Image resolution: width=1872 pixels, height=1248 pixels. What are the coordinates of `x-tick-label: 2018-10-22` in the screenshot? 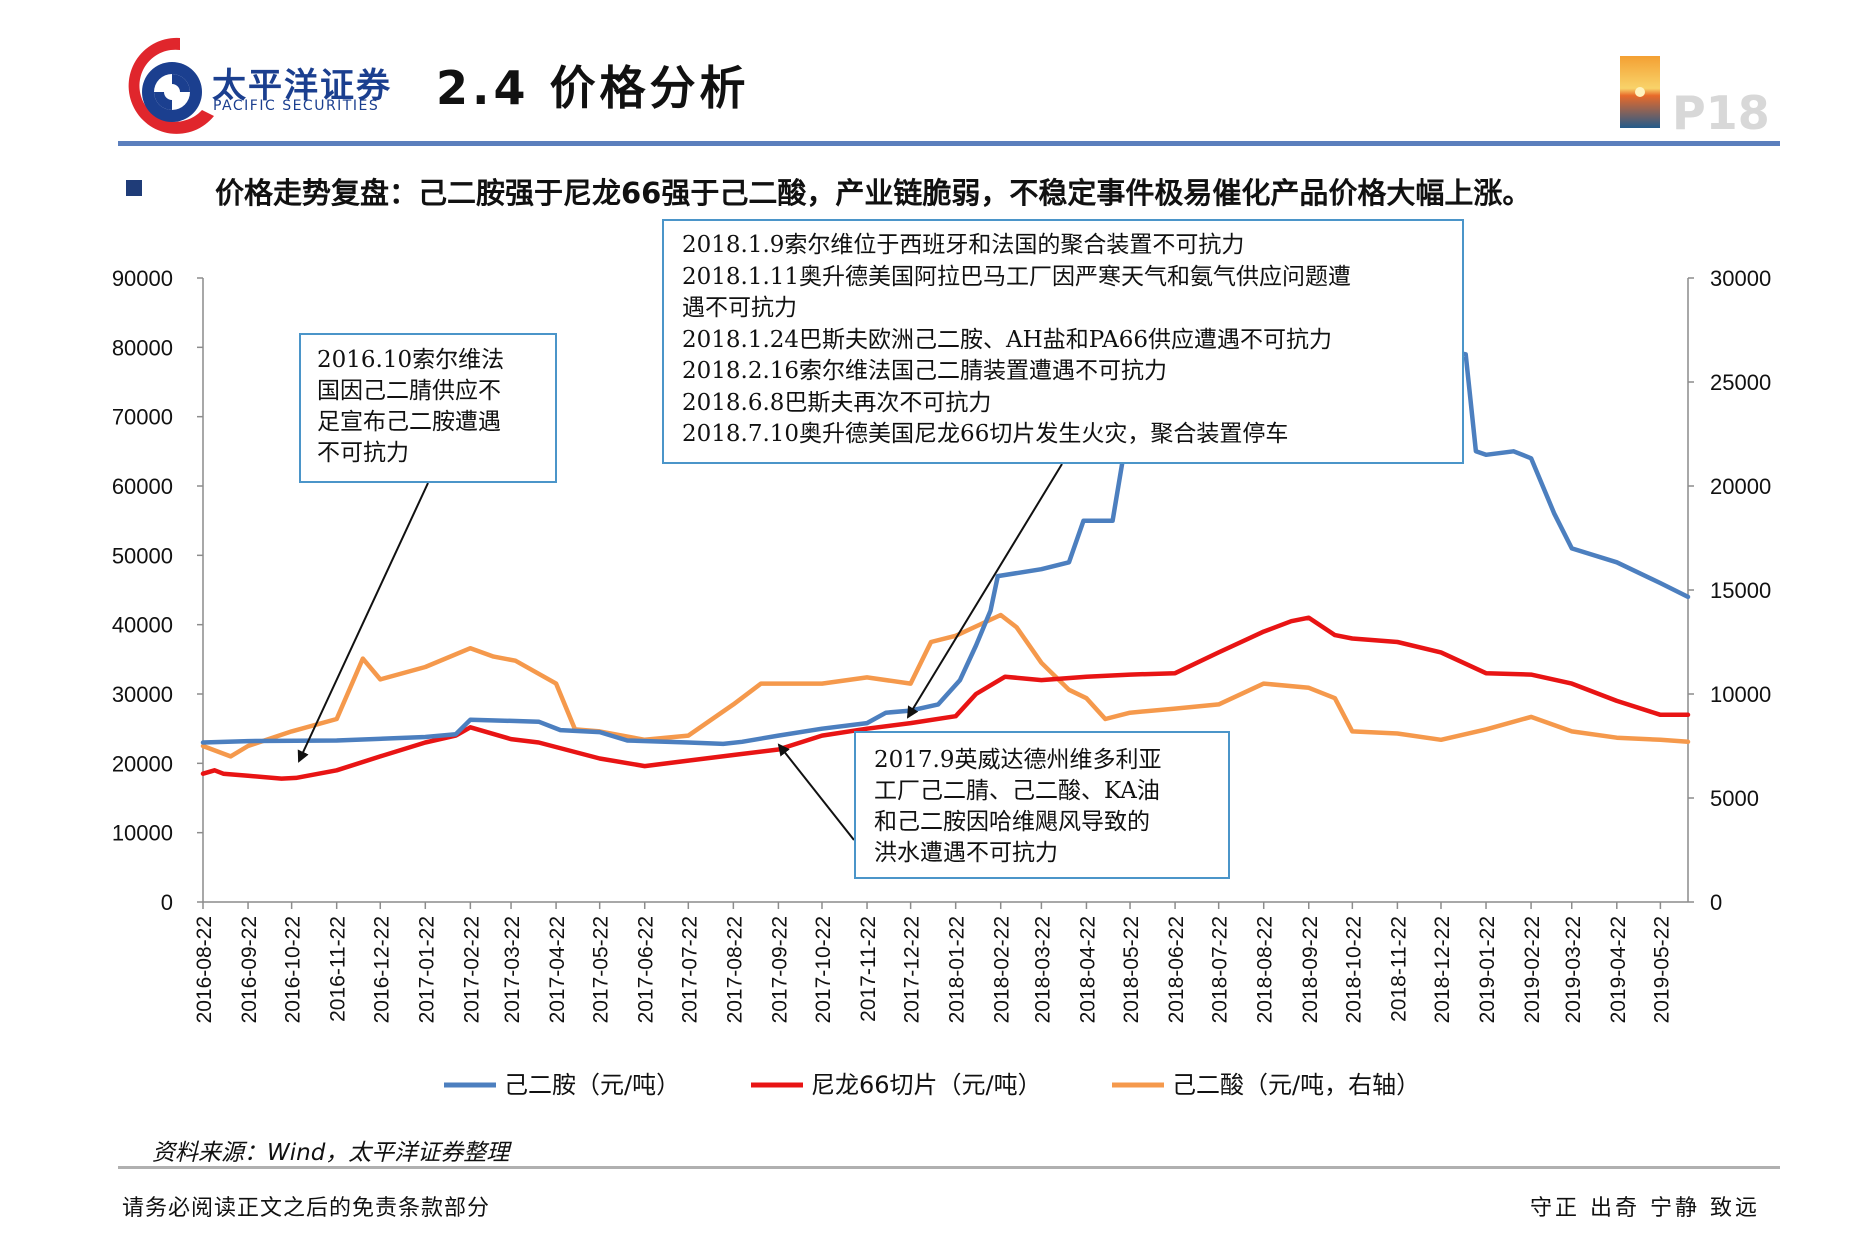 It's located at (1353, 969).